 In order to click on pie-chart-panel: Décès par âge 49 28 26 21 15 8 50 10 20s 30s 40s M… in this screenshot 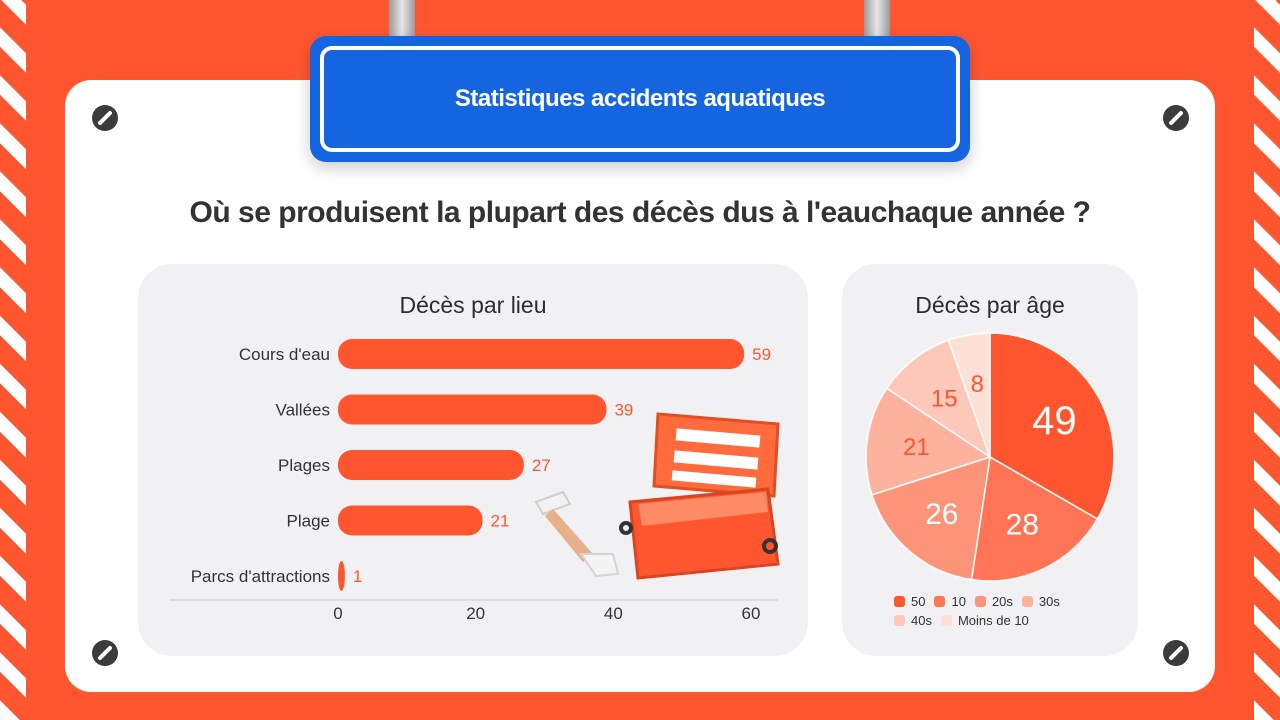, I will do `click(990, 460)`.